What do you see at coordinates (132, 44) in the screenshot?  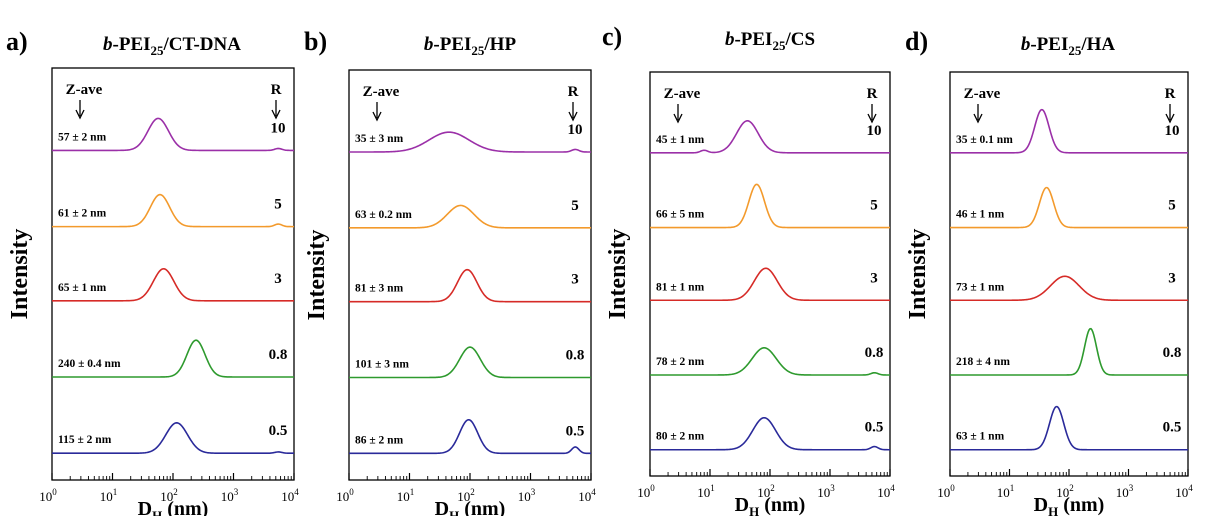 I see `title-main: -PEI` at bounding box center [132, 44].